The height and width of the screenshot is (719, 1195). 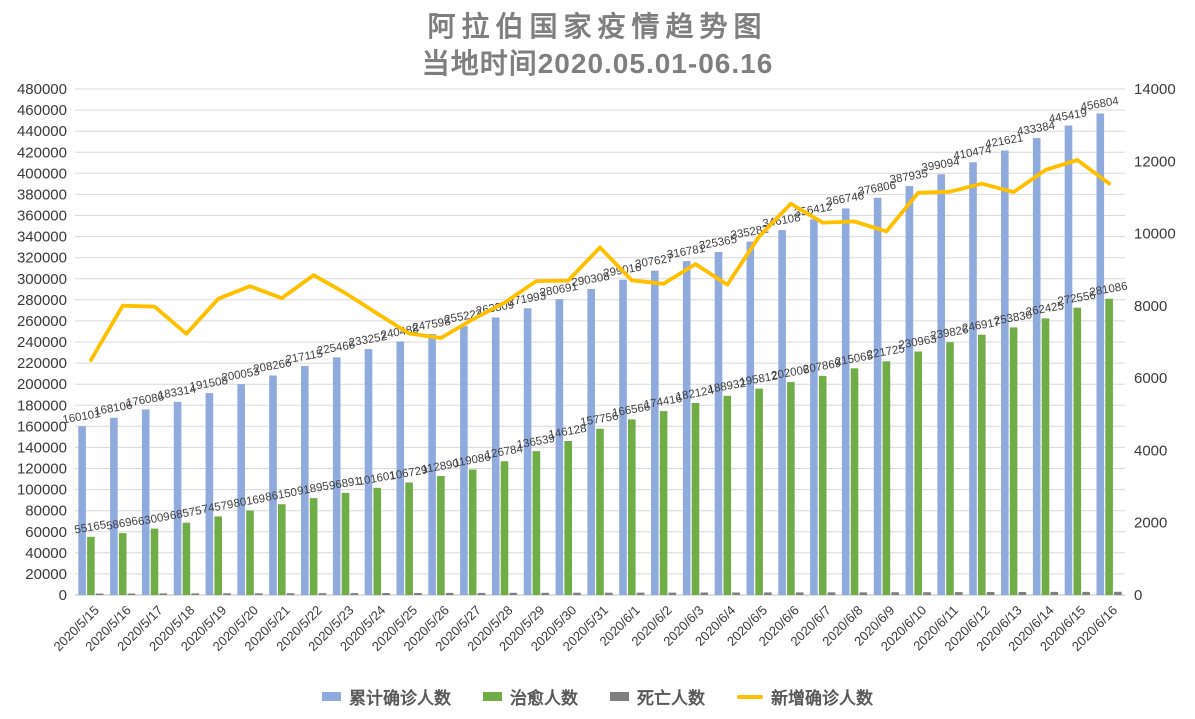 What do you see at coordinates (42, 110) in the screenshot?
I see `svg-text: 460000` at bounding box center [42, 110].